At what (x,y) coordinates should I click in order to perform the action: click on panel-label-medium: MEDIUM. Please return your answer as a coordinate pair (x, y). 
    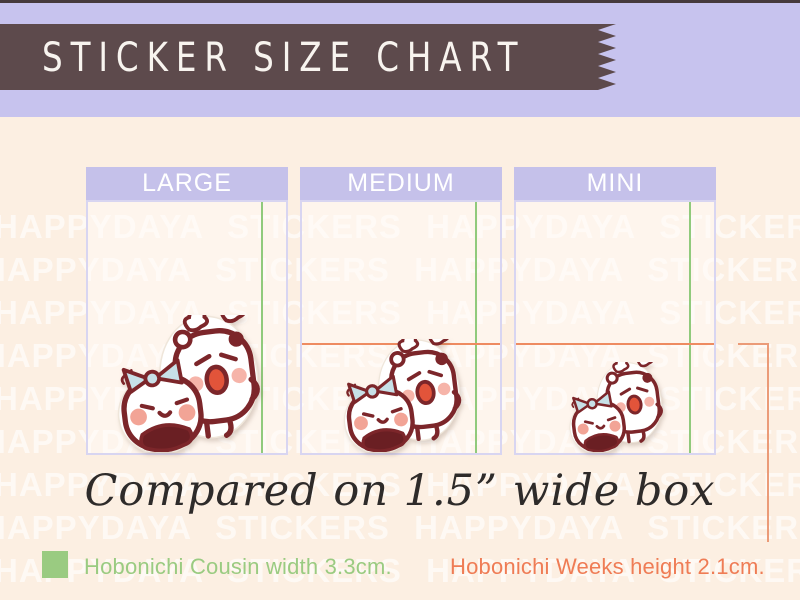
    Looking at the image, I should click on (401, 183).